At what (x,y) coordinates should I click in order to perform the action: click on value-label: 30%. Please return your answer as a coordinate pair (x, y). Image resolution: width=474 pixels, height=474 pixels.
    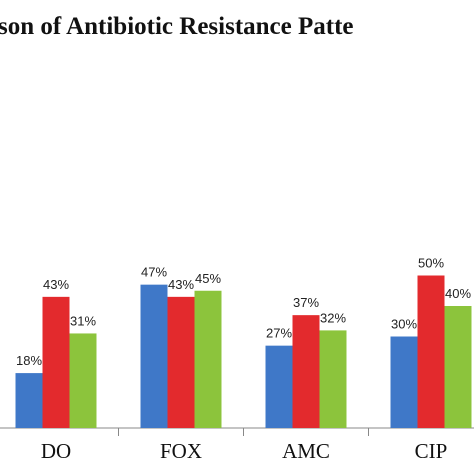
    Looking at the image, I should click on (404, 324).